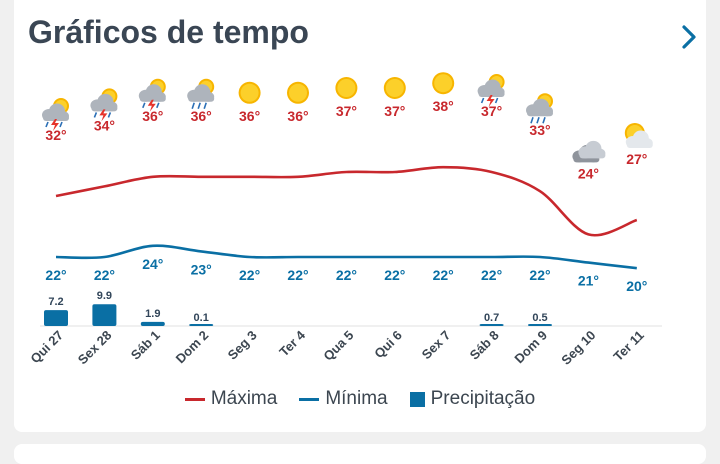  What do you see at coordinates (55, 135) in the screenshot?
I see `max-temp-label: 32°` at bounding box center [55, 135].